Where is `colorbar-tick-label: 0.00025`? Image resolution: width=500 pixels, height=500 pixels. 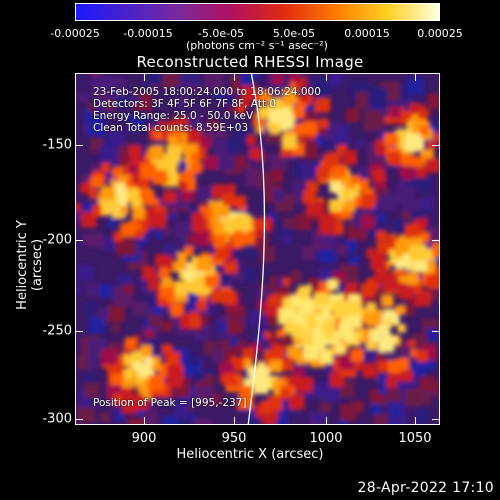
colorbar-tick-label: 0.00025 is located at coordinates (440, 33).